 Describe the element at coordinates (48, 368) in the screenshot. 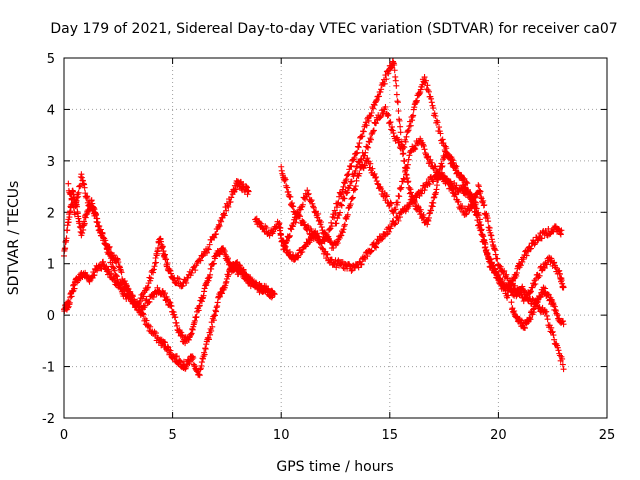

I see `y-tick-label: -1` at that location.